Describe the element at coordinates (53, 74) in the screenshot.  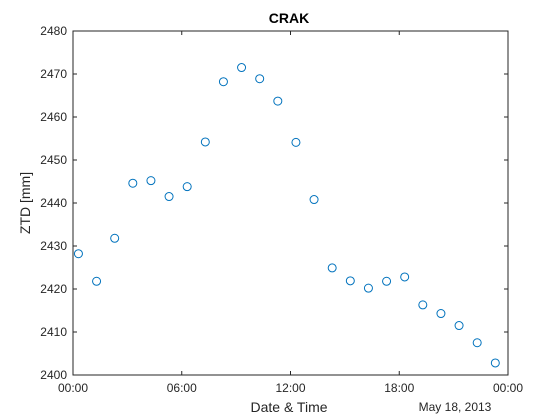
I see `y-tick-label: 2470` at that location.